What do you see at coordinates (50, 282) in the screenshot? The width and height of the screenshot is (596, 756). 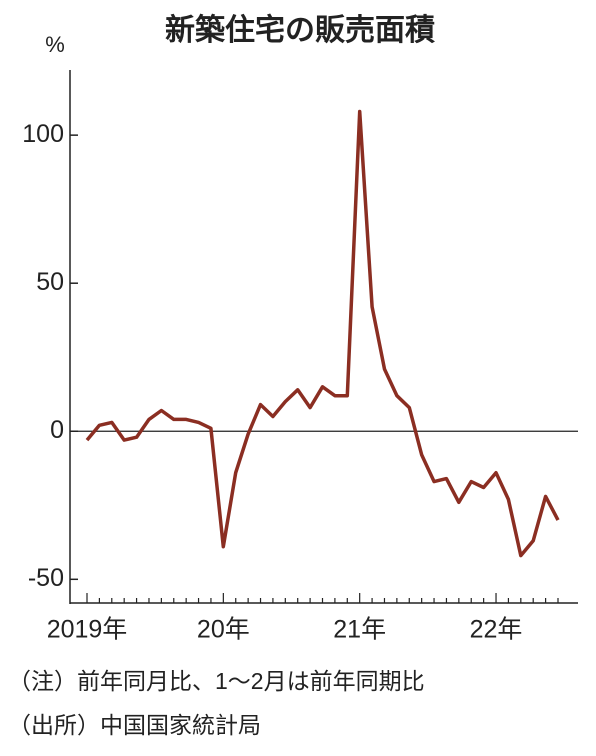 I see `y-tick-label: 50` at bounding box center [50, 282].